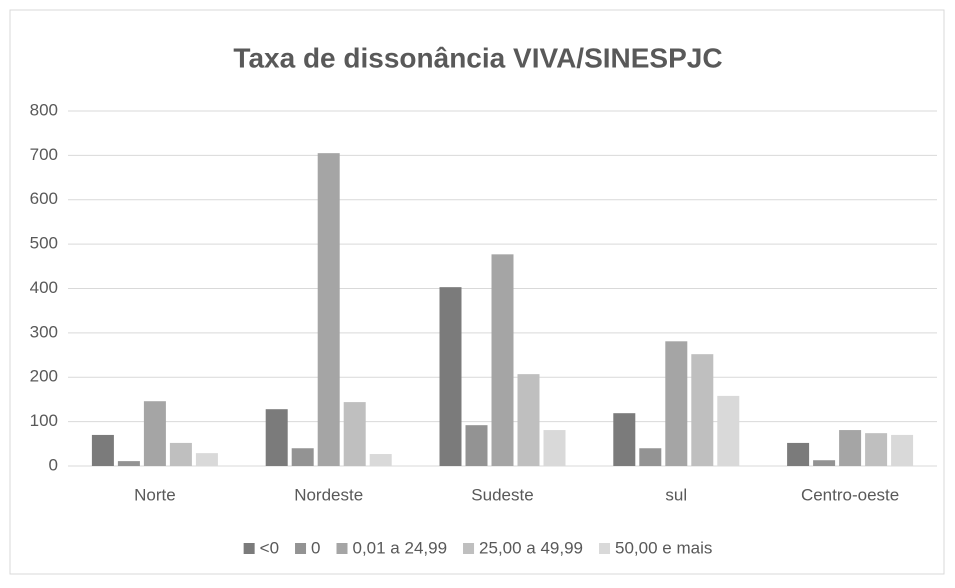 The image size is (955, 588). What do you see at coordinates (531, 547) in the screenshot?
I see `legend-label: 25,00 a 49,99` at bounding box center [531, 547].